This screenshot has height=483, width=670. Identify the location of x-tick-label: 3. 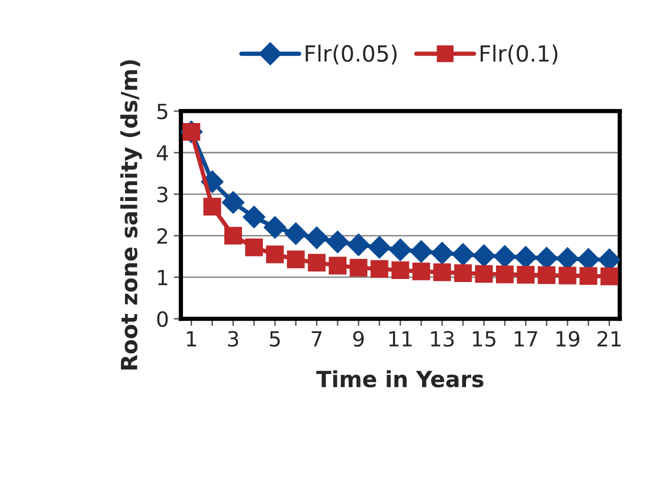
(233, 338).